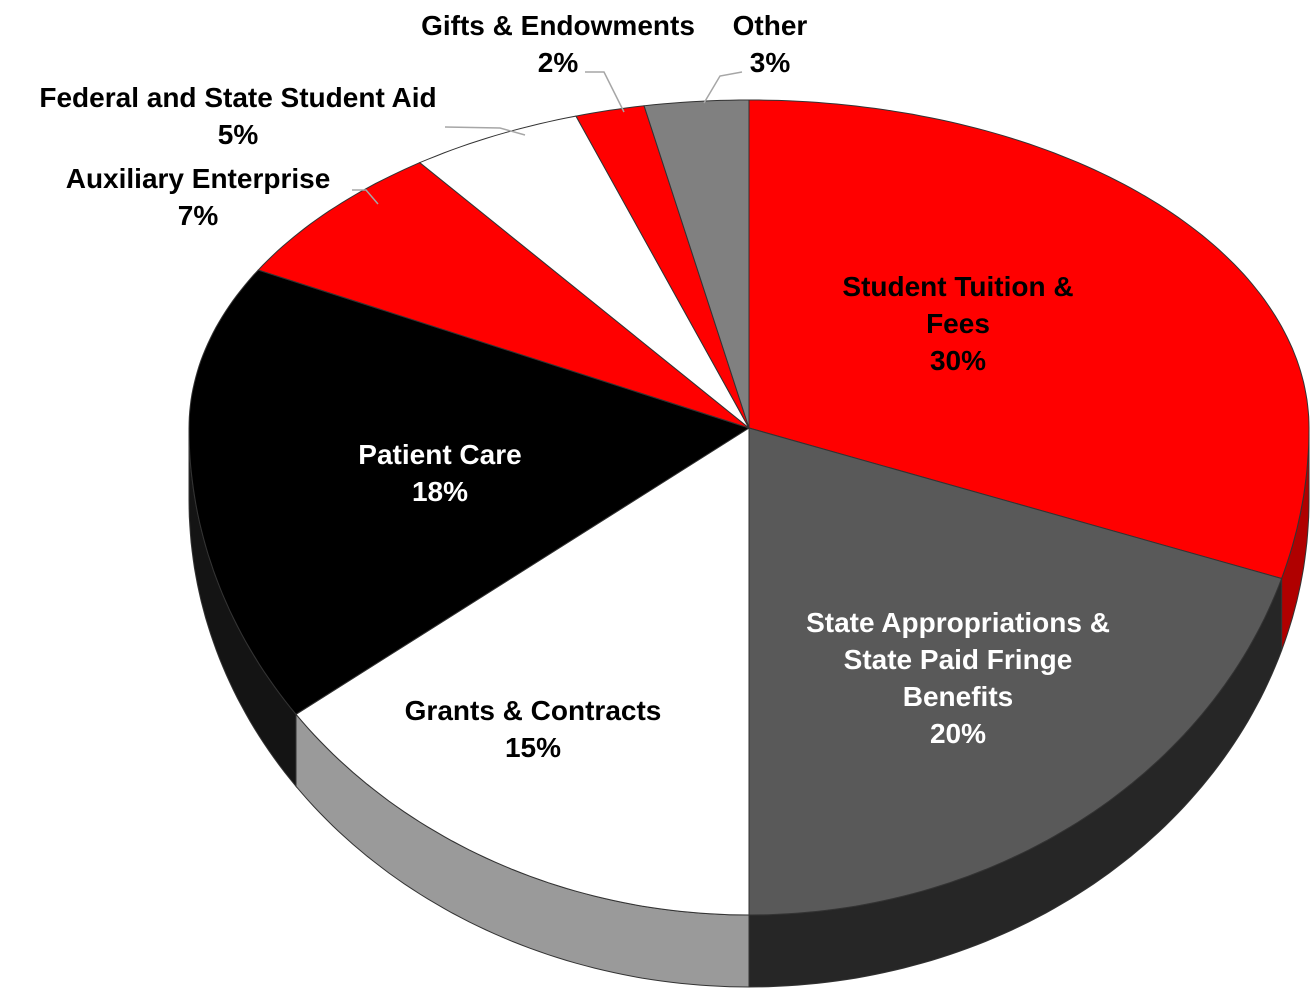  Describe the element at coordinates (558, 62) in the screenshot. I see `value-label: 2%` at that location.